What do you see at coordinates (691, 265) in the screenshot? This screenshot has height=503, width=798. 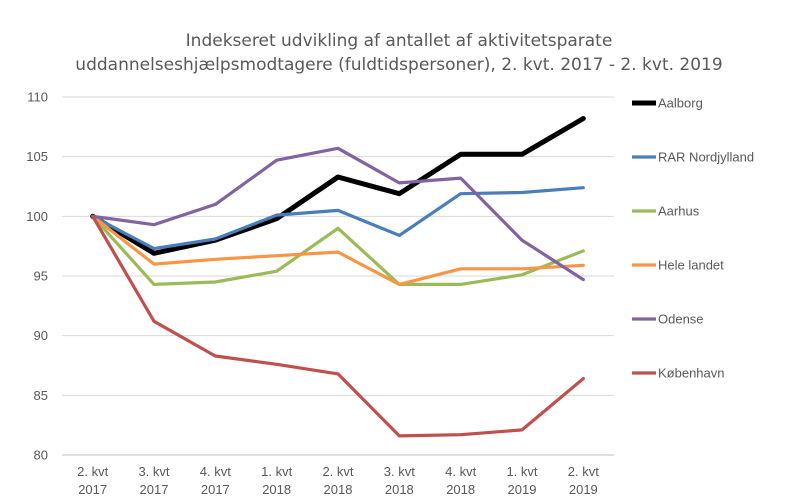 I see `legend-label-hele-landet: Hele landet` at bounding box center [691, 265].